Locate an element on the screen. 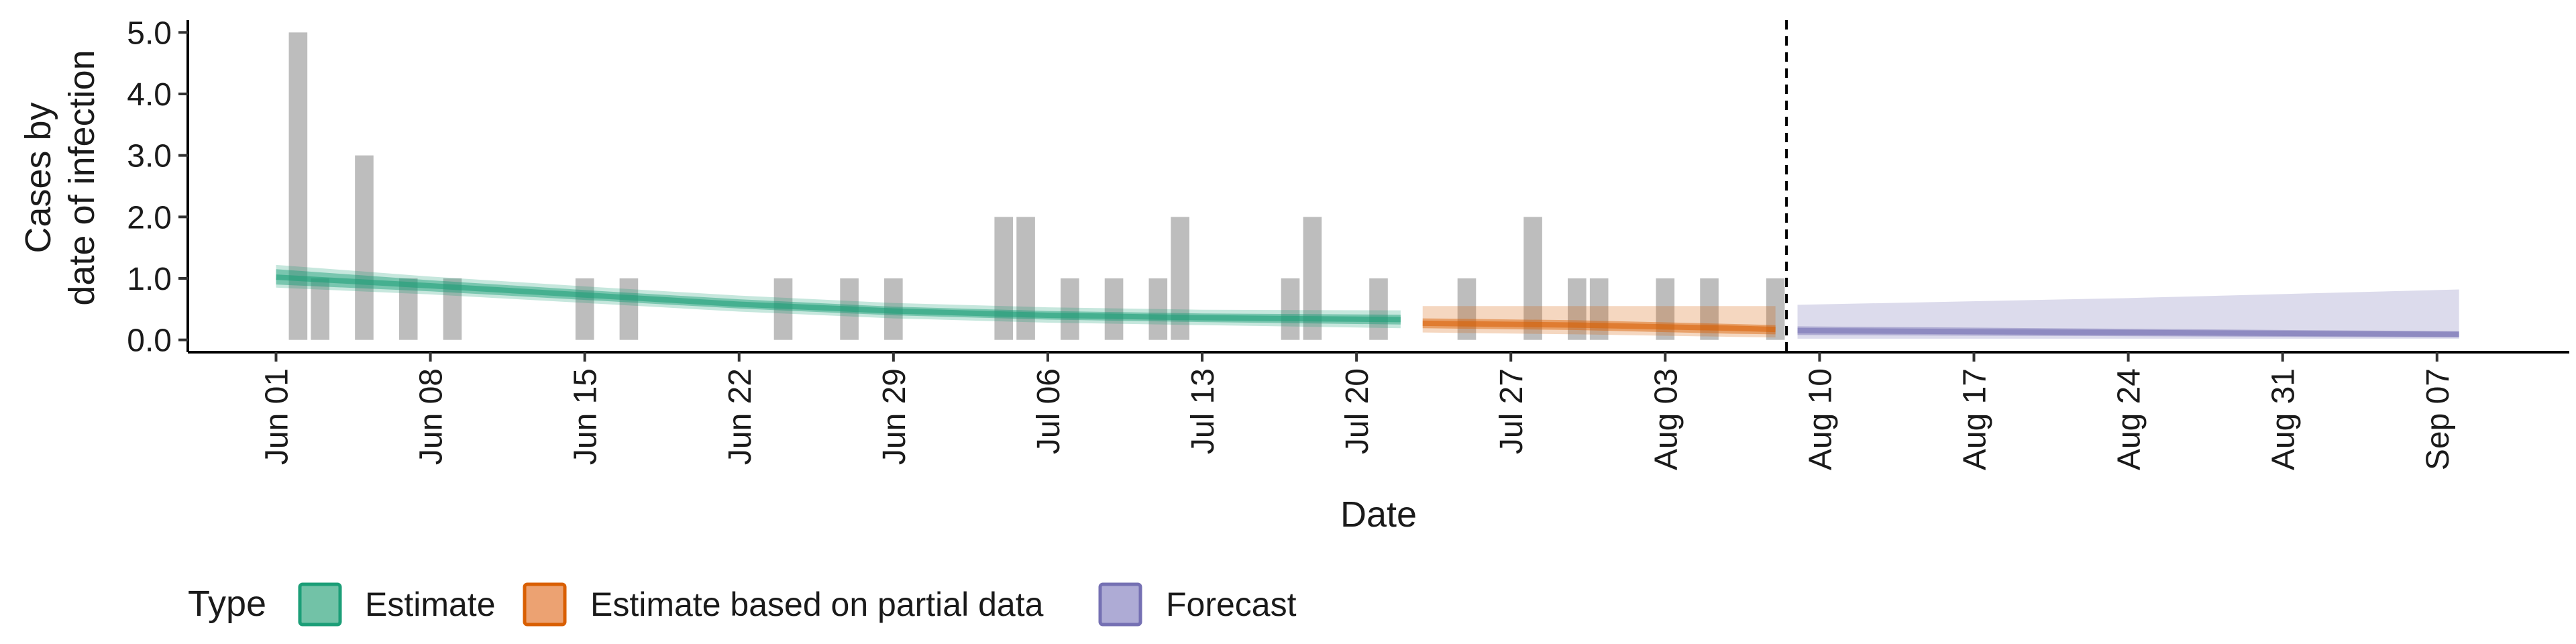 This screenshot has height=644, width=2576. y-tick-label: 1.0 is located at coordinates (149, 279).